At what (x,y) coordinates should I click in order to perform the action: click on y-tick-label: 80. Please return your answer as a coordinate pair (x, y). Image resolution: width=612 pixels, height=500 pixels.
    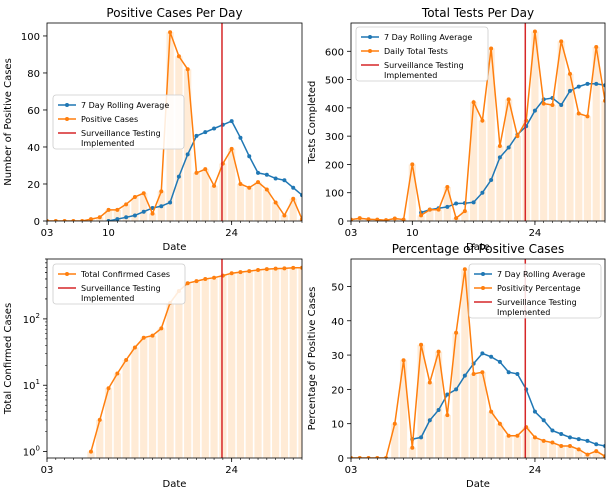
    Looking at the image, I should click on (33, 74).